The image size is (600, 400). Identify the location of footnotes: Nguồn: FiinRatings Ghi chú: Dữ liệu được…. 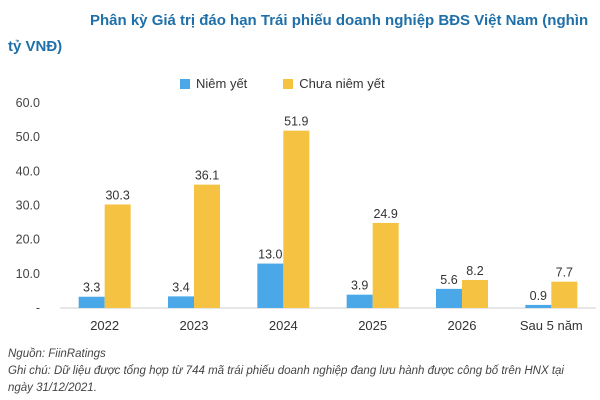
(300, 371).